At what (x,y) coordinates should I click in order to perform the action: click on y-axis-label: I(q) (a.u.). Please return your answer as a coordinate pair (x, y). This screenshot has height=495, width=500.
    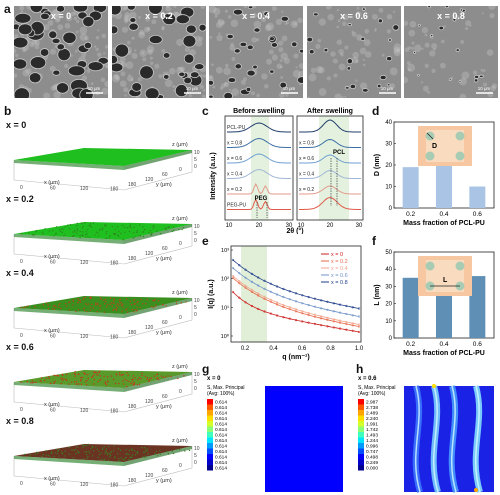
    Looking at the image, I should click on (211, 294).